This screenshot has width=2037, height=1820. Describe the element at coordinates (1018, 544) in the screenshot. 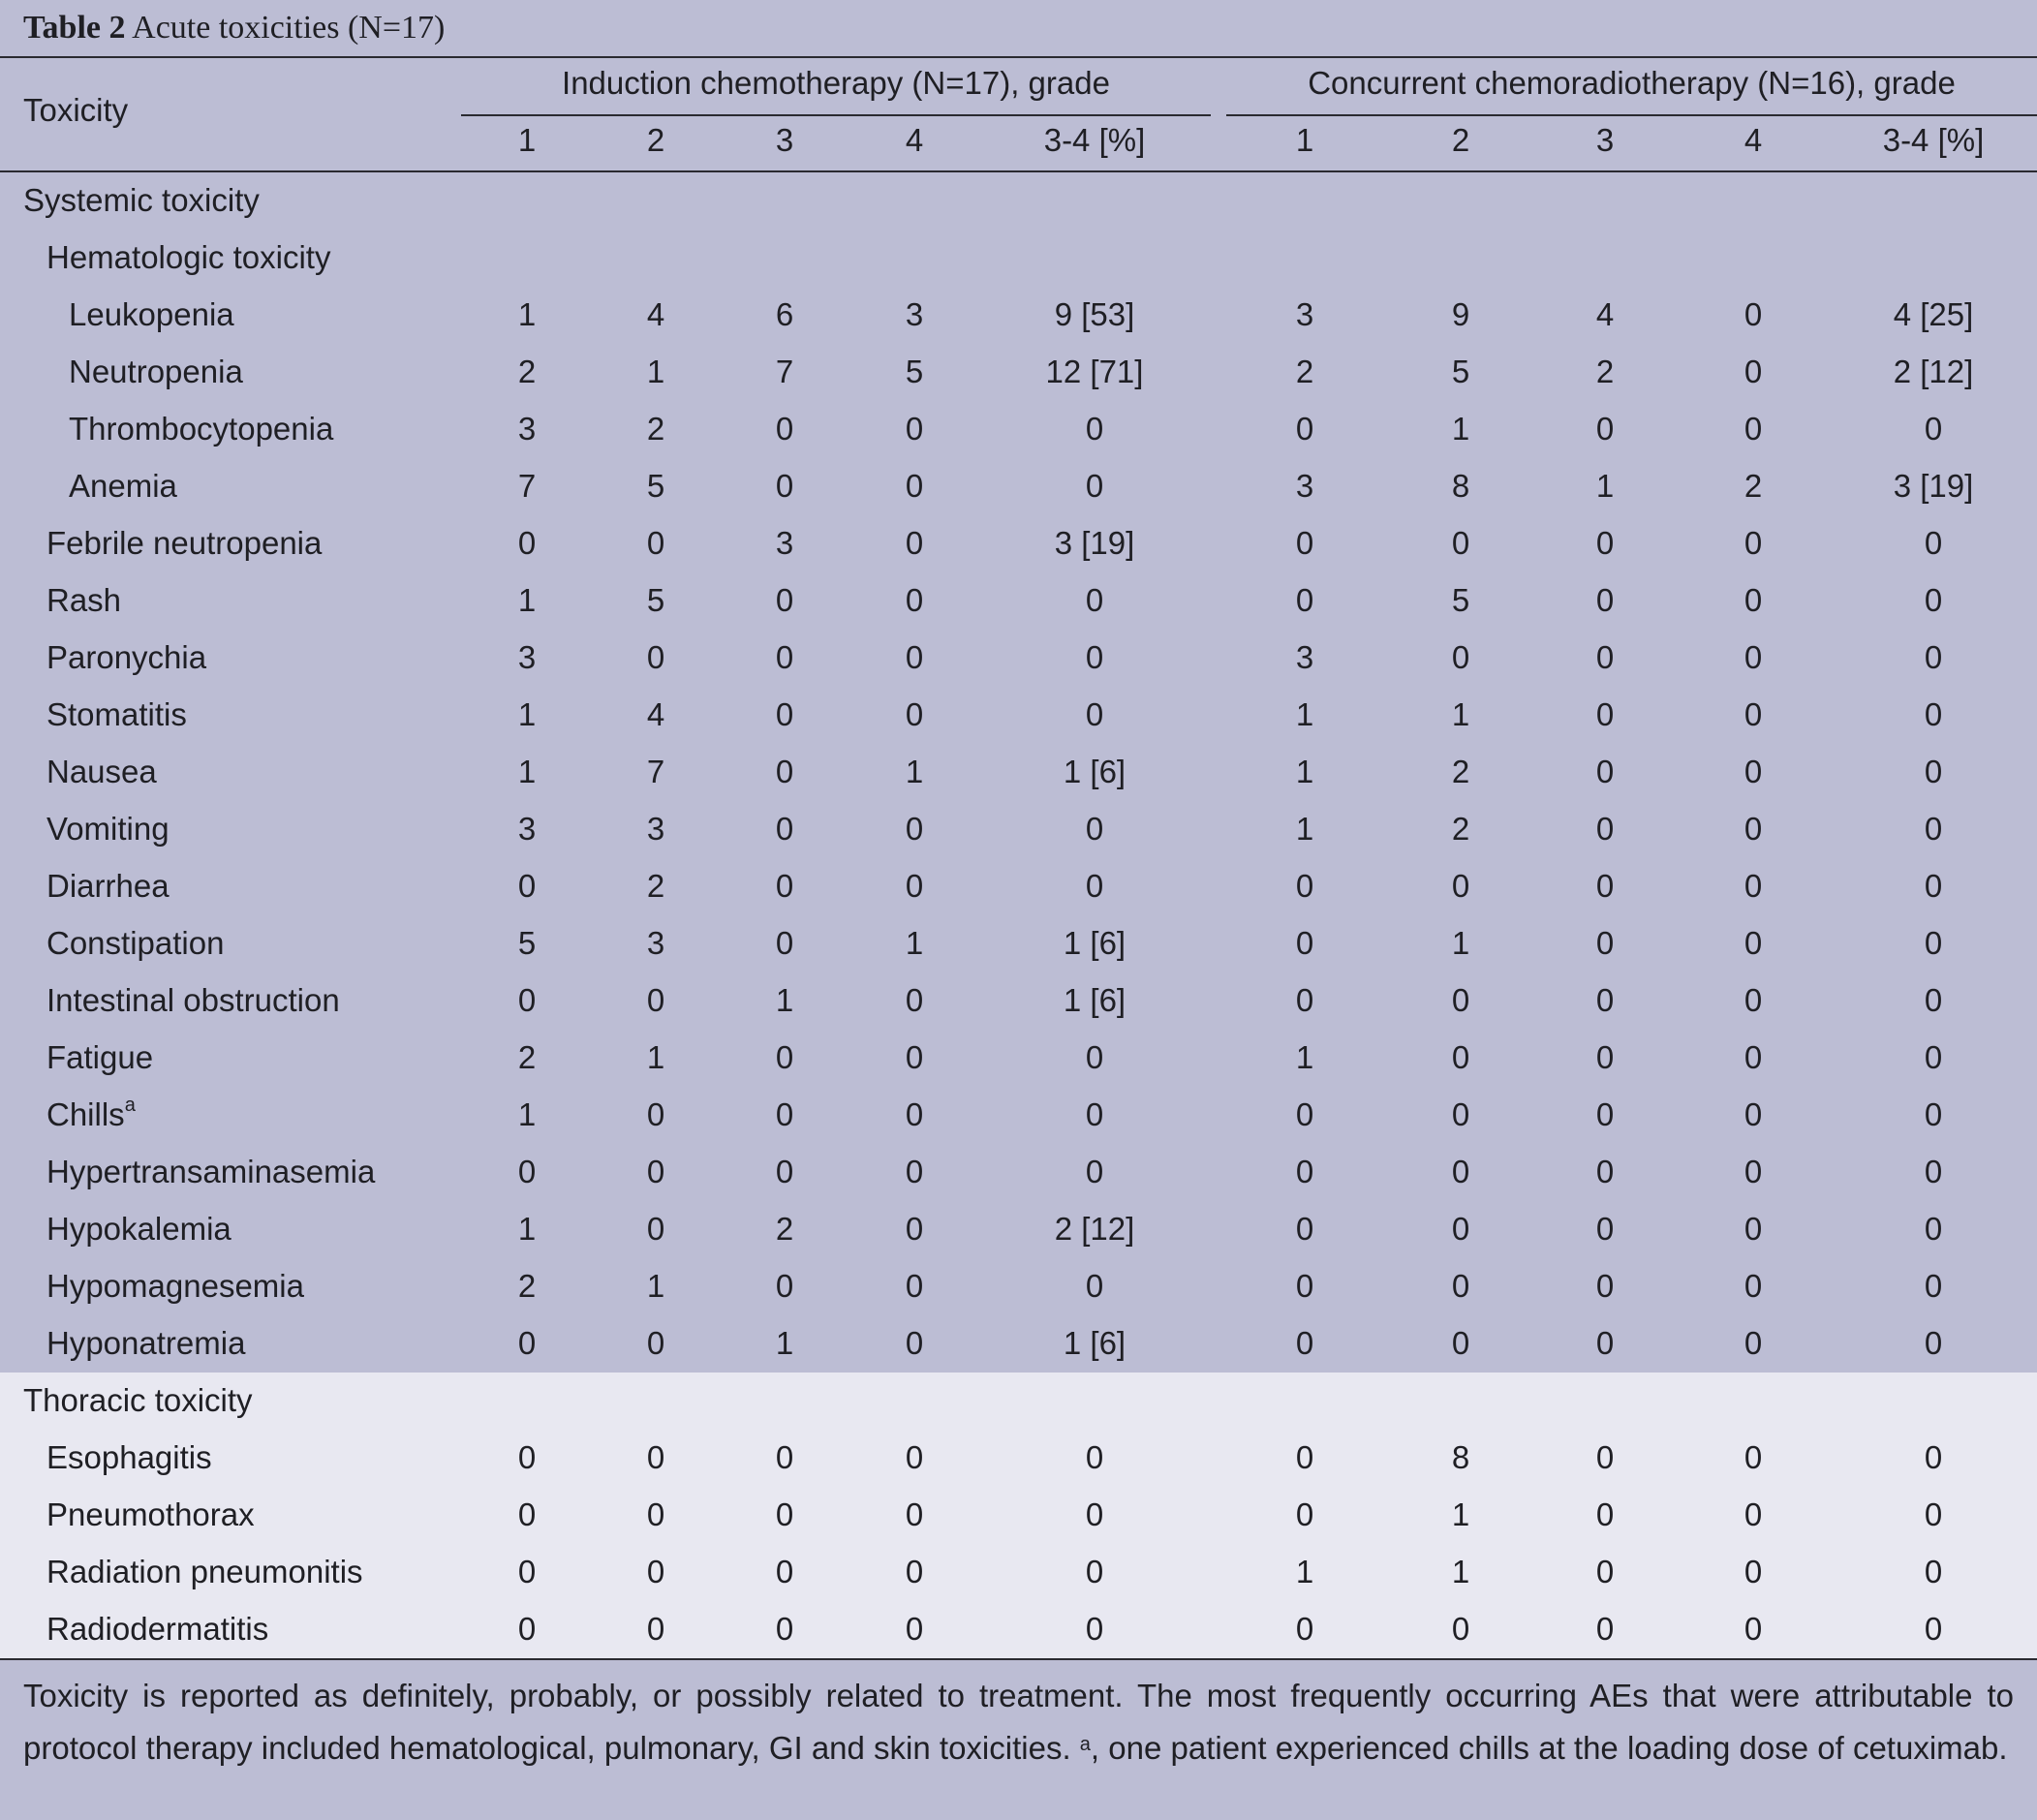

I see `table-row: Febrile neutropenia 0 0 3 0 3 [19] 0 0 0 0 0` at that location.